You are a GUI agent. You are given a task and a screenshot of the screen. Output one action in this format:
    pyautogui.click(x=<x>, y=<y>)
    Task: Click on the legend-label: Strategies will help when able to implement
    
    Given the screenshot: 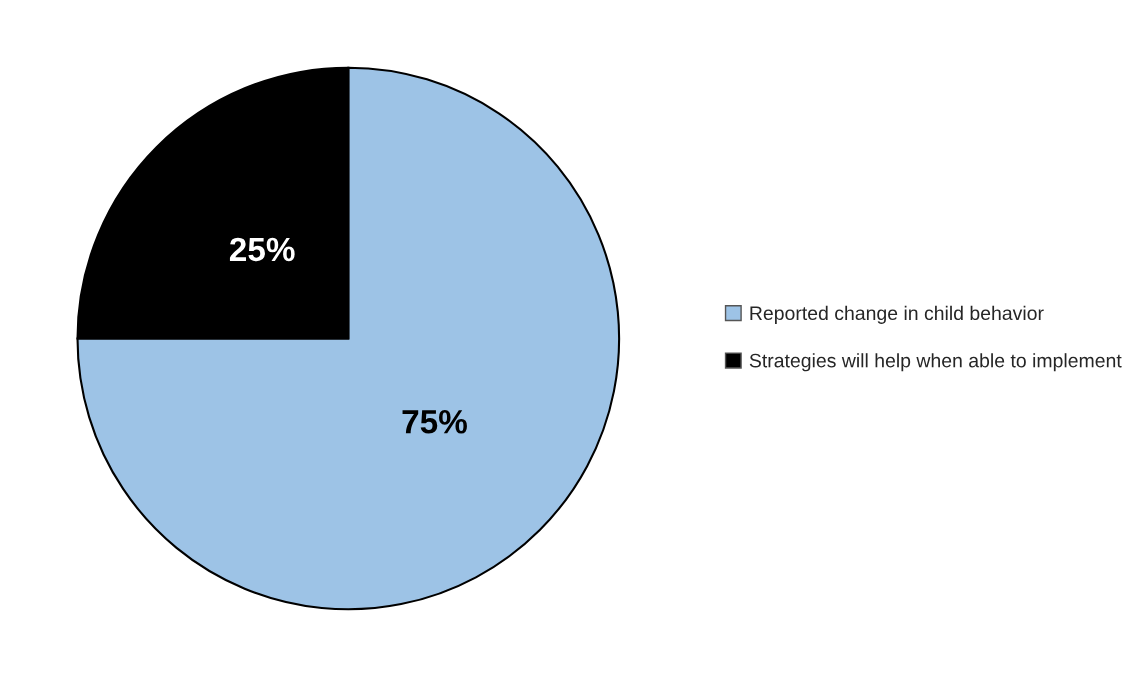 What is the action you would take?
    pyautogui.click(x=935, y=362)
    